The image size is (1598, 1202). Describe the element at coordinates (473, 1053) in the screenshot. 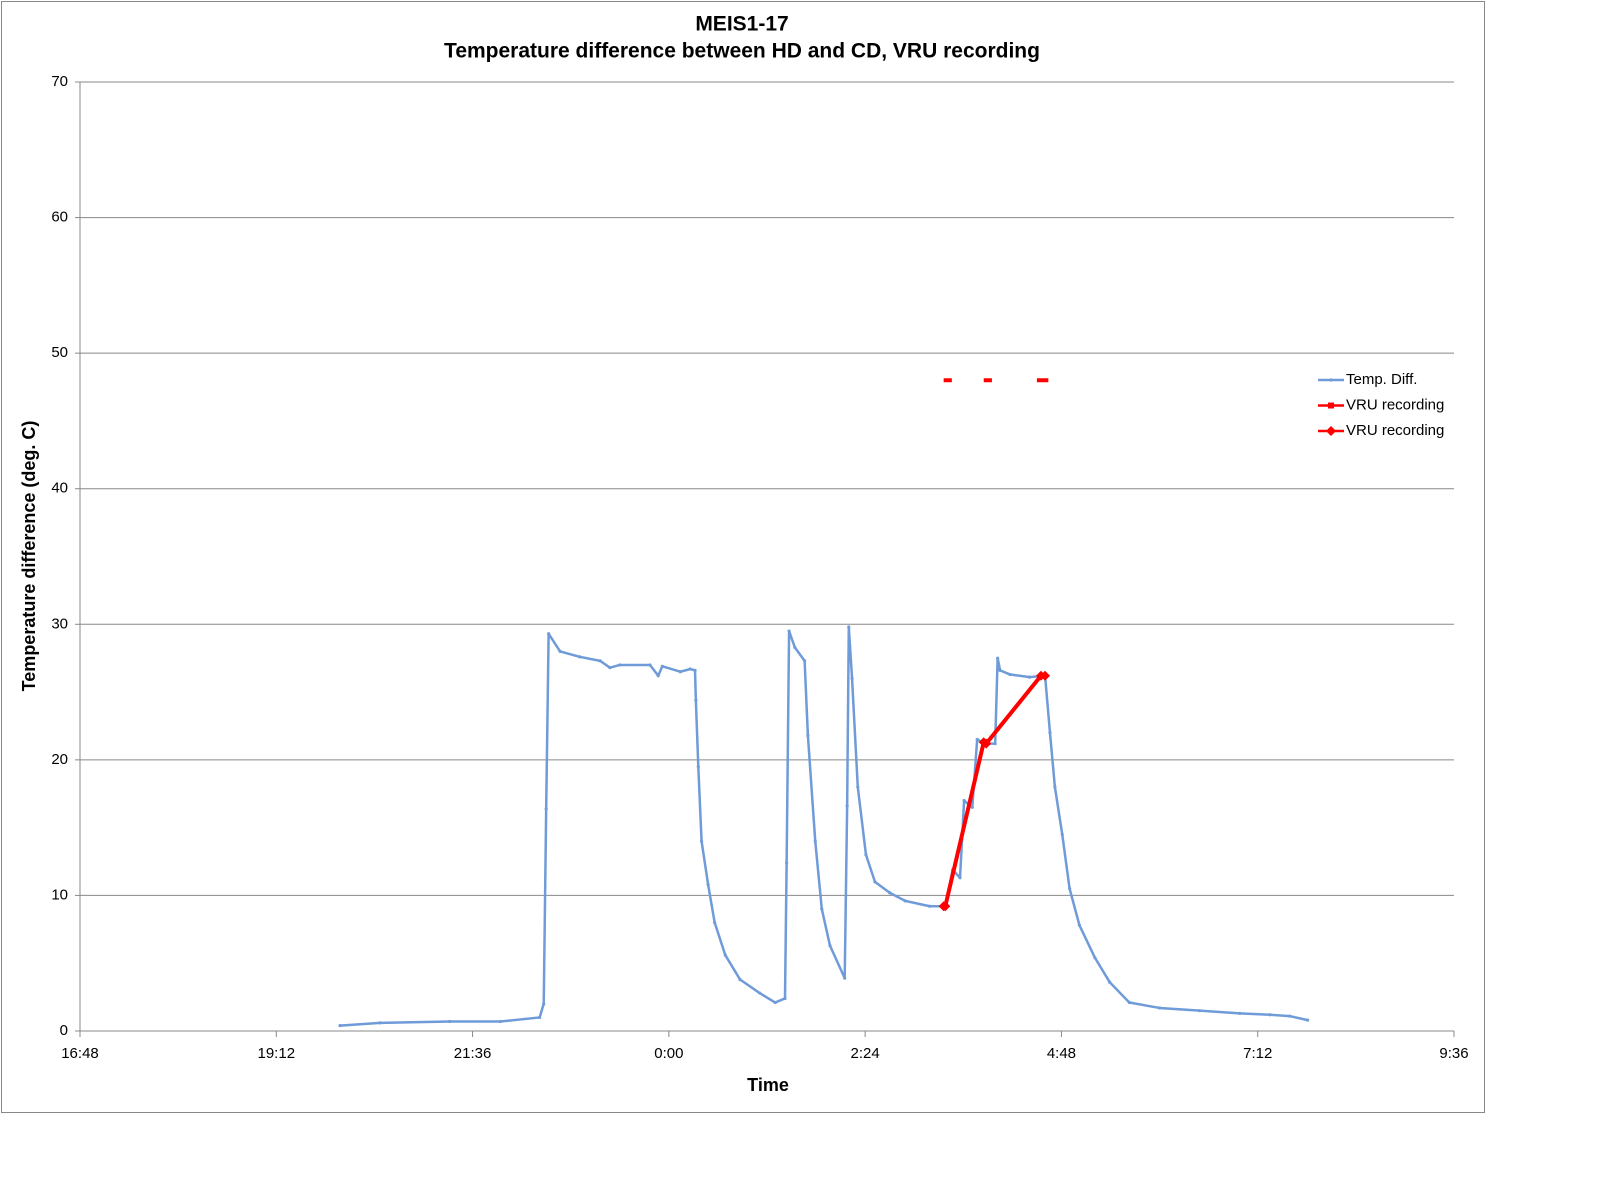

I see `x-tick-label: 21:36` at that location.